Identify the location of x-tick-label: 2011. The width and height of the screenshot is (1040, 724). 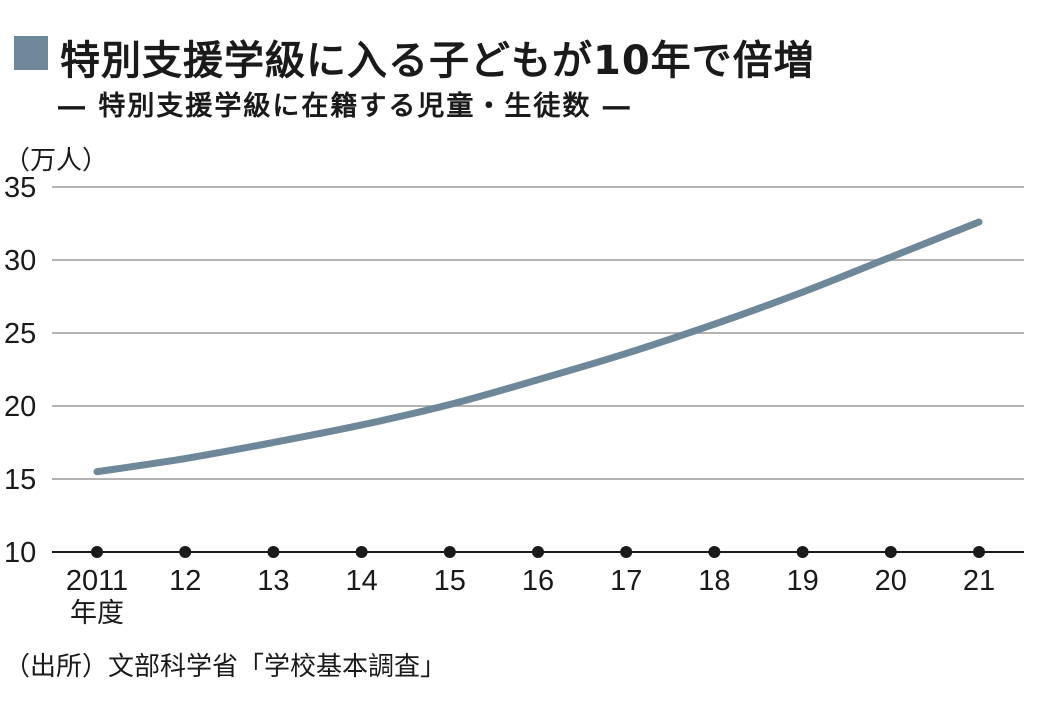
(97, 581).